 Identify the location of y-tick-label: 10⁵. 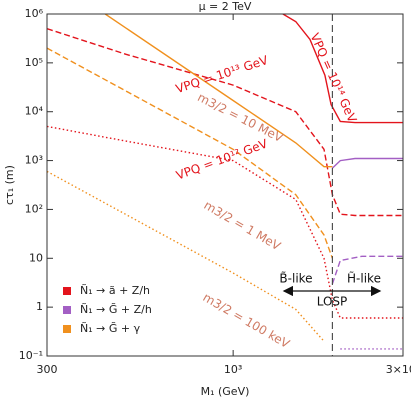
(34, 62).